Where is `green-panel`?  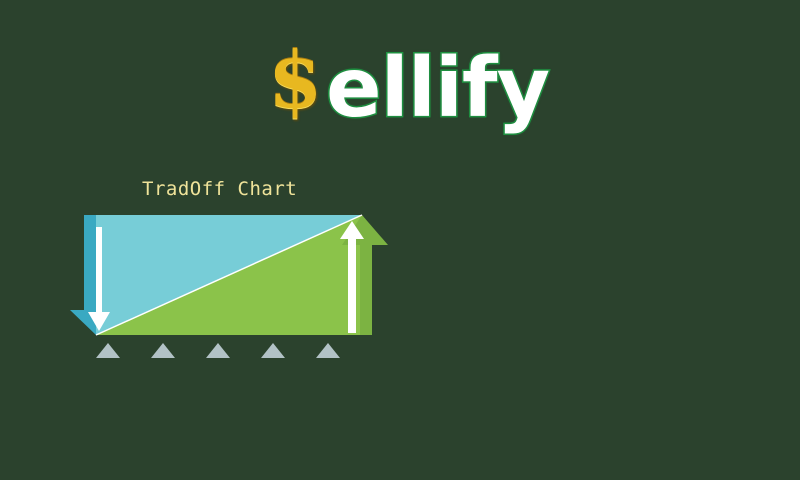
green-panel is located at coordinates (234, 275).